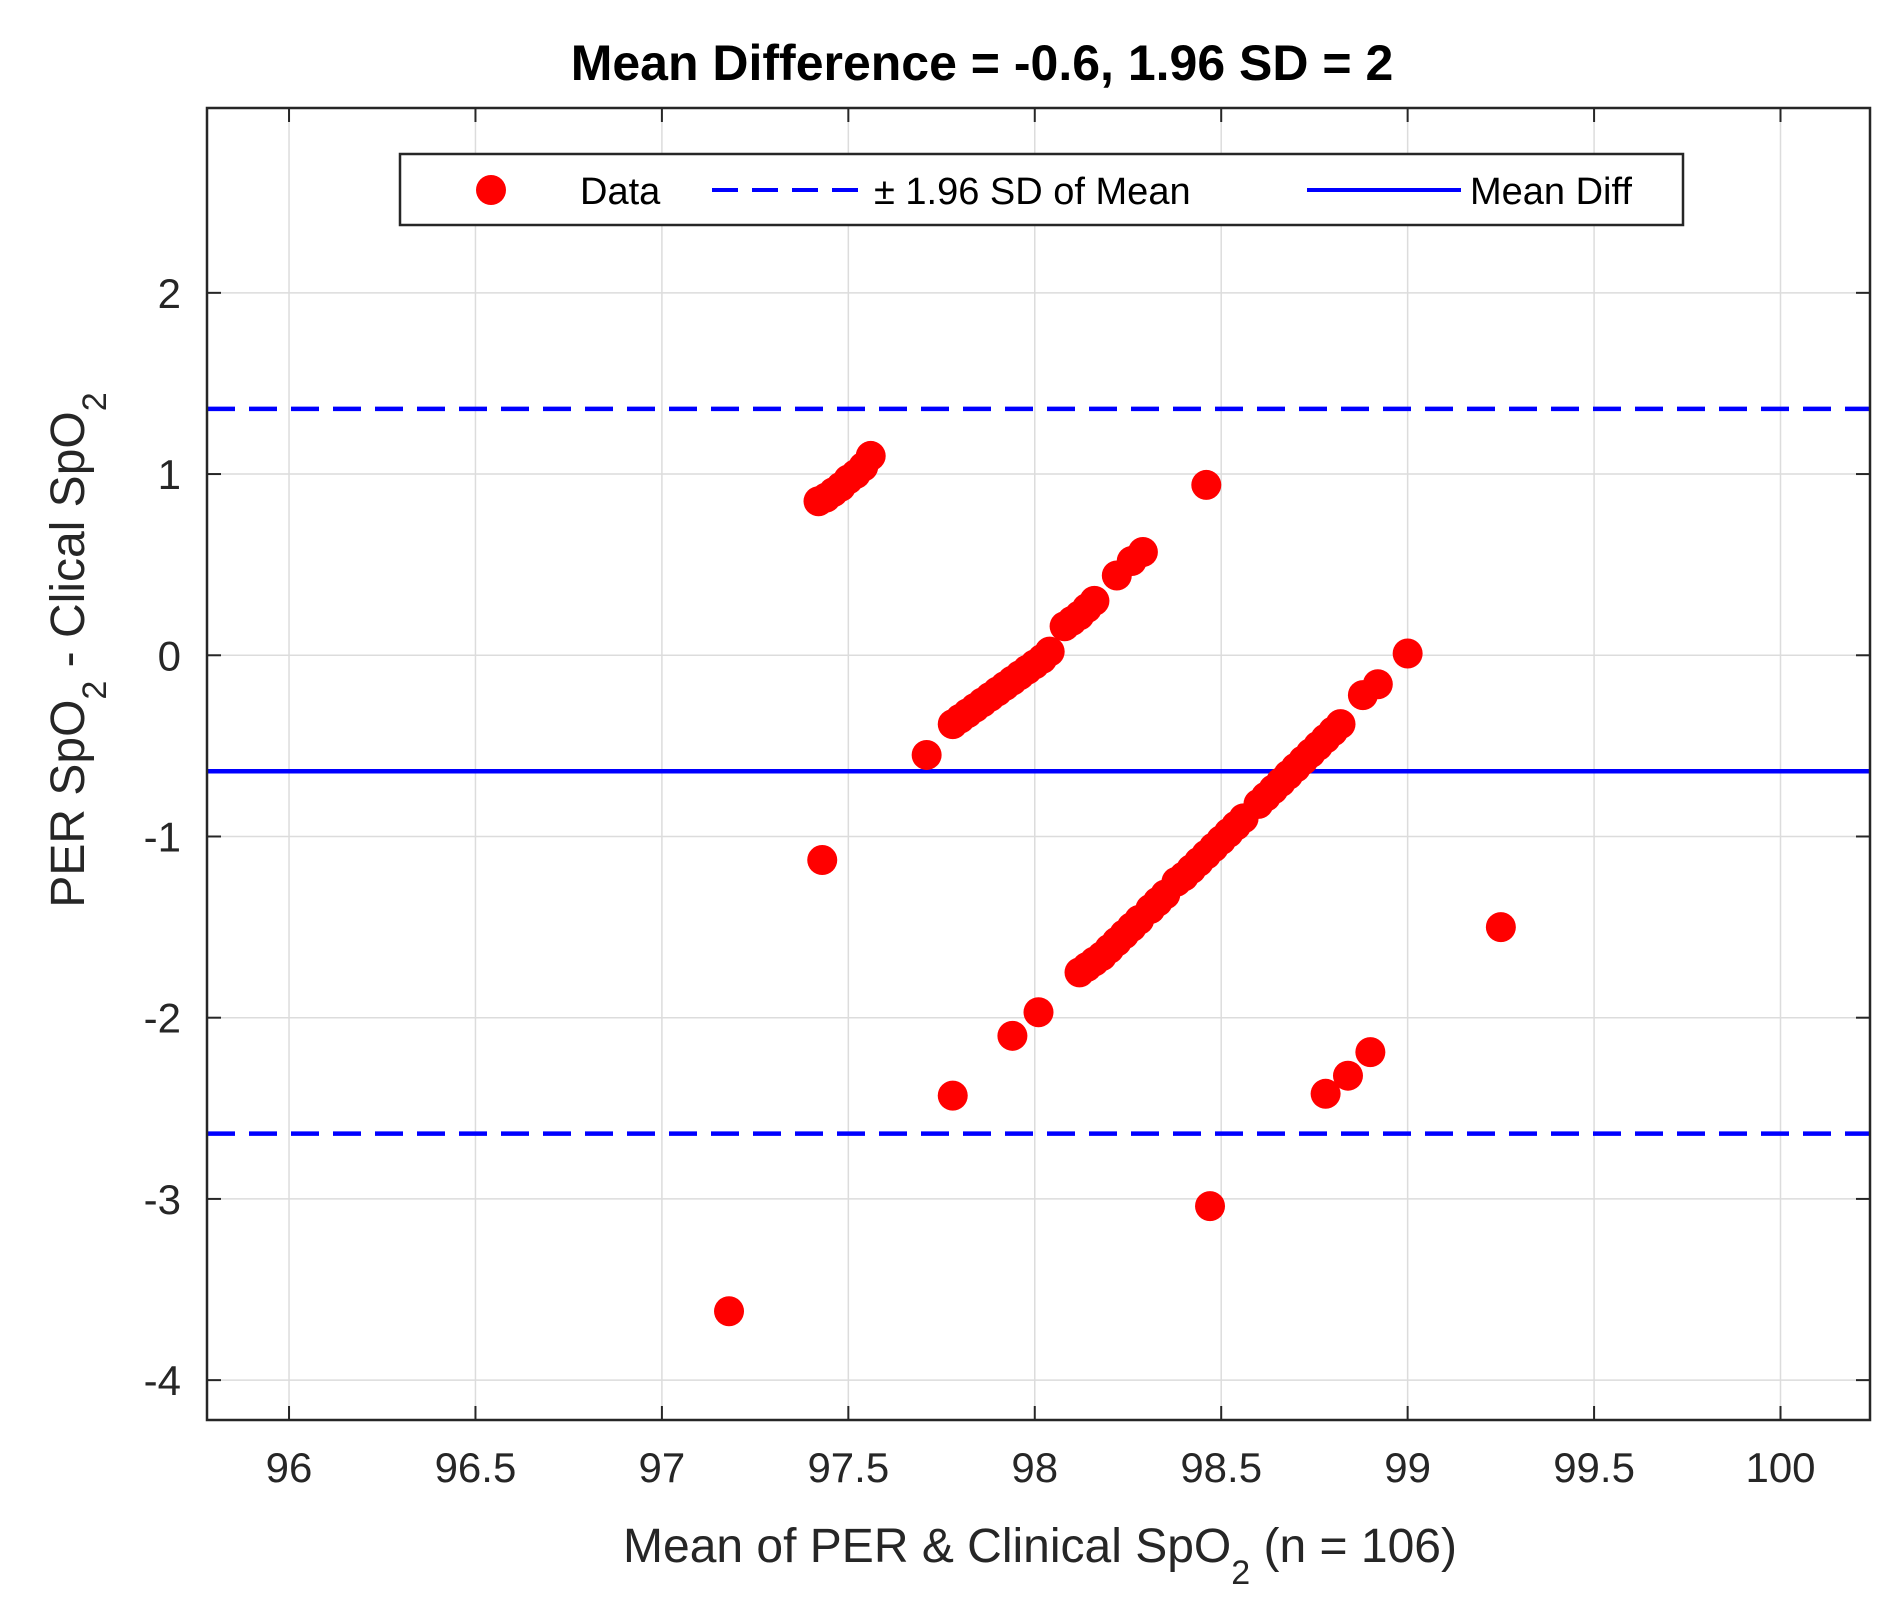 The image size is (1896, 1613). What do you see at coordinates (1594, 1467) in the screenshot?
I see `x-tick-label: 99.5` at bounding box center [1594, 1467].